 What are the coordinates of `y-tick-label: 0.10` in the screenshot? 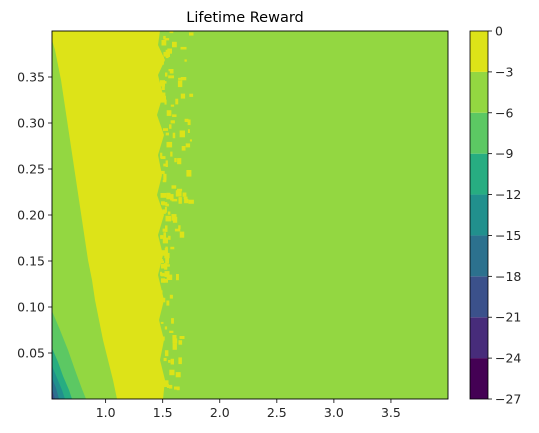 It's located at (31, 307).